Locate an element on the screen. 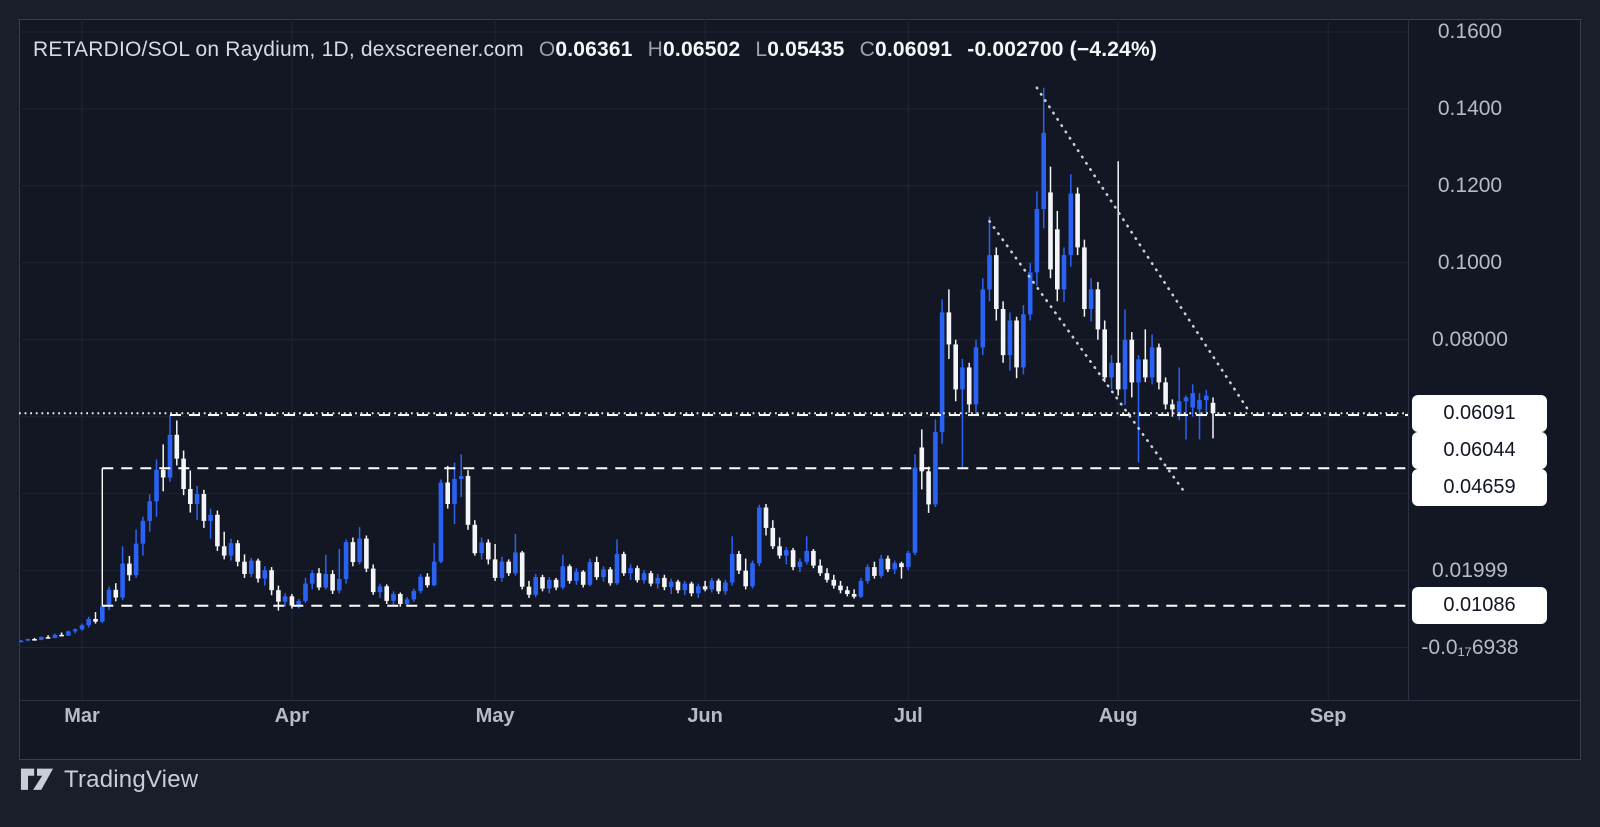  price-axis-tick: 0.1000 is located at coordinates (1470, 262).